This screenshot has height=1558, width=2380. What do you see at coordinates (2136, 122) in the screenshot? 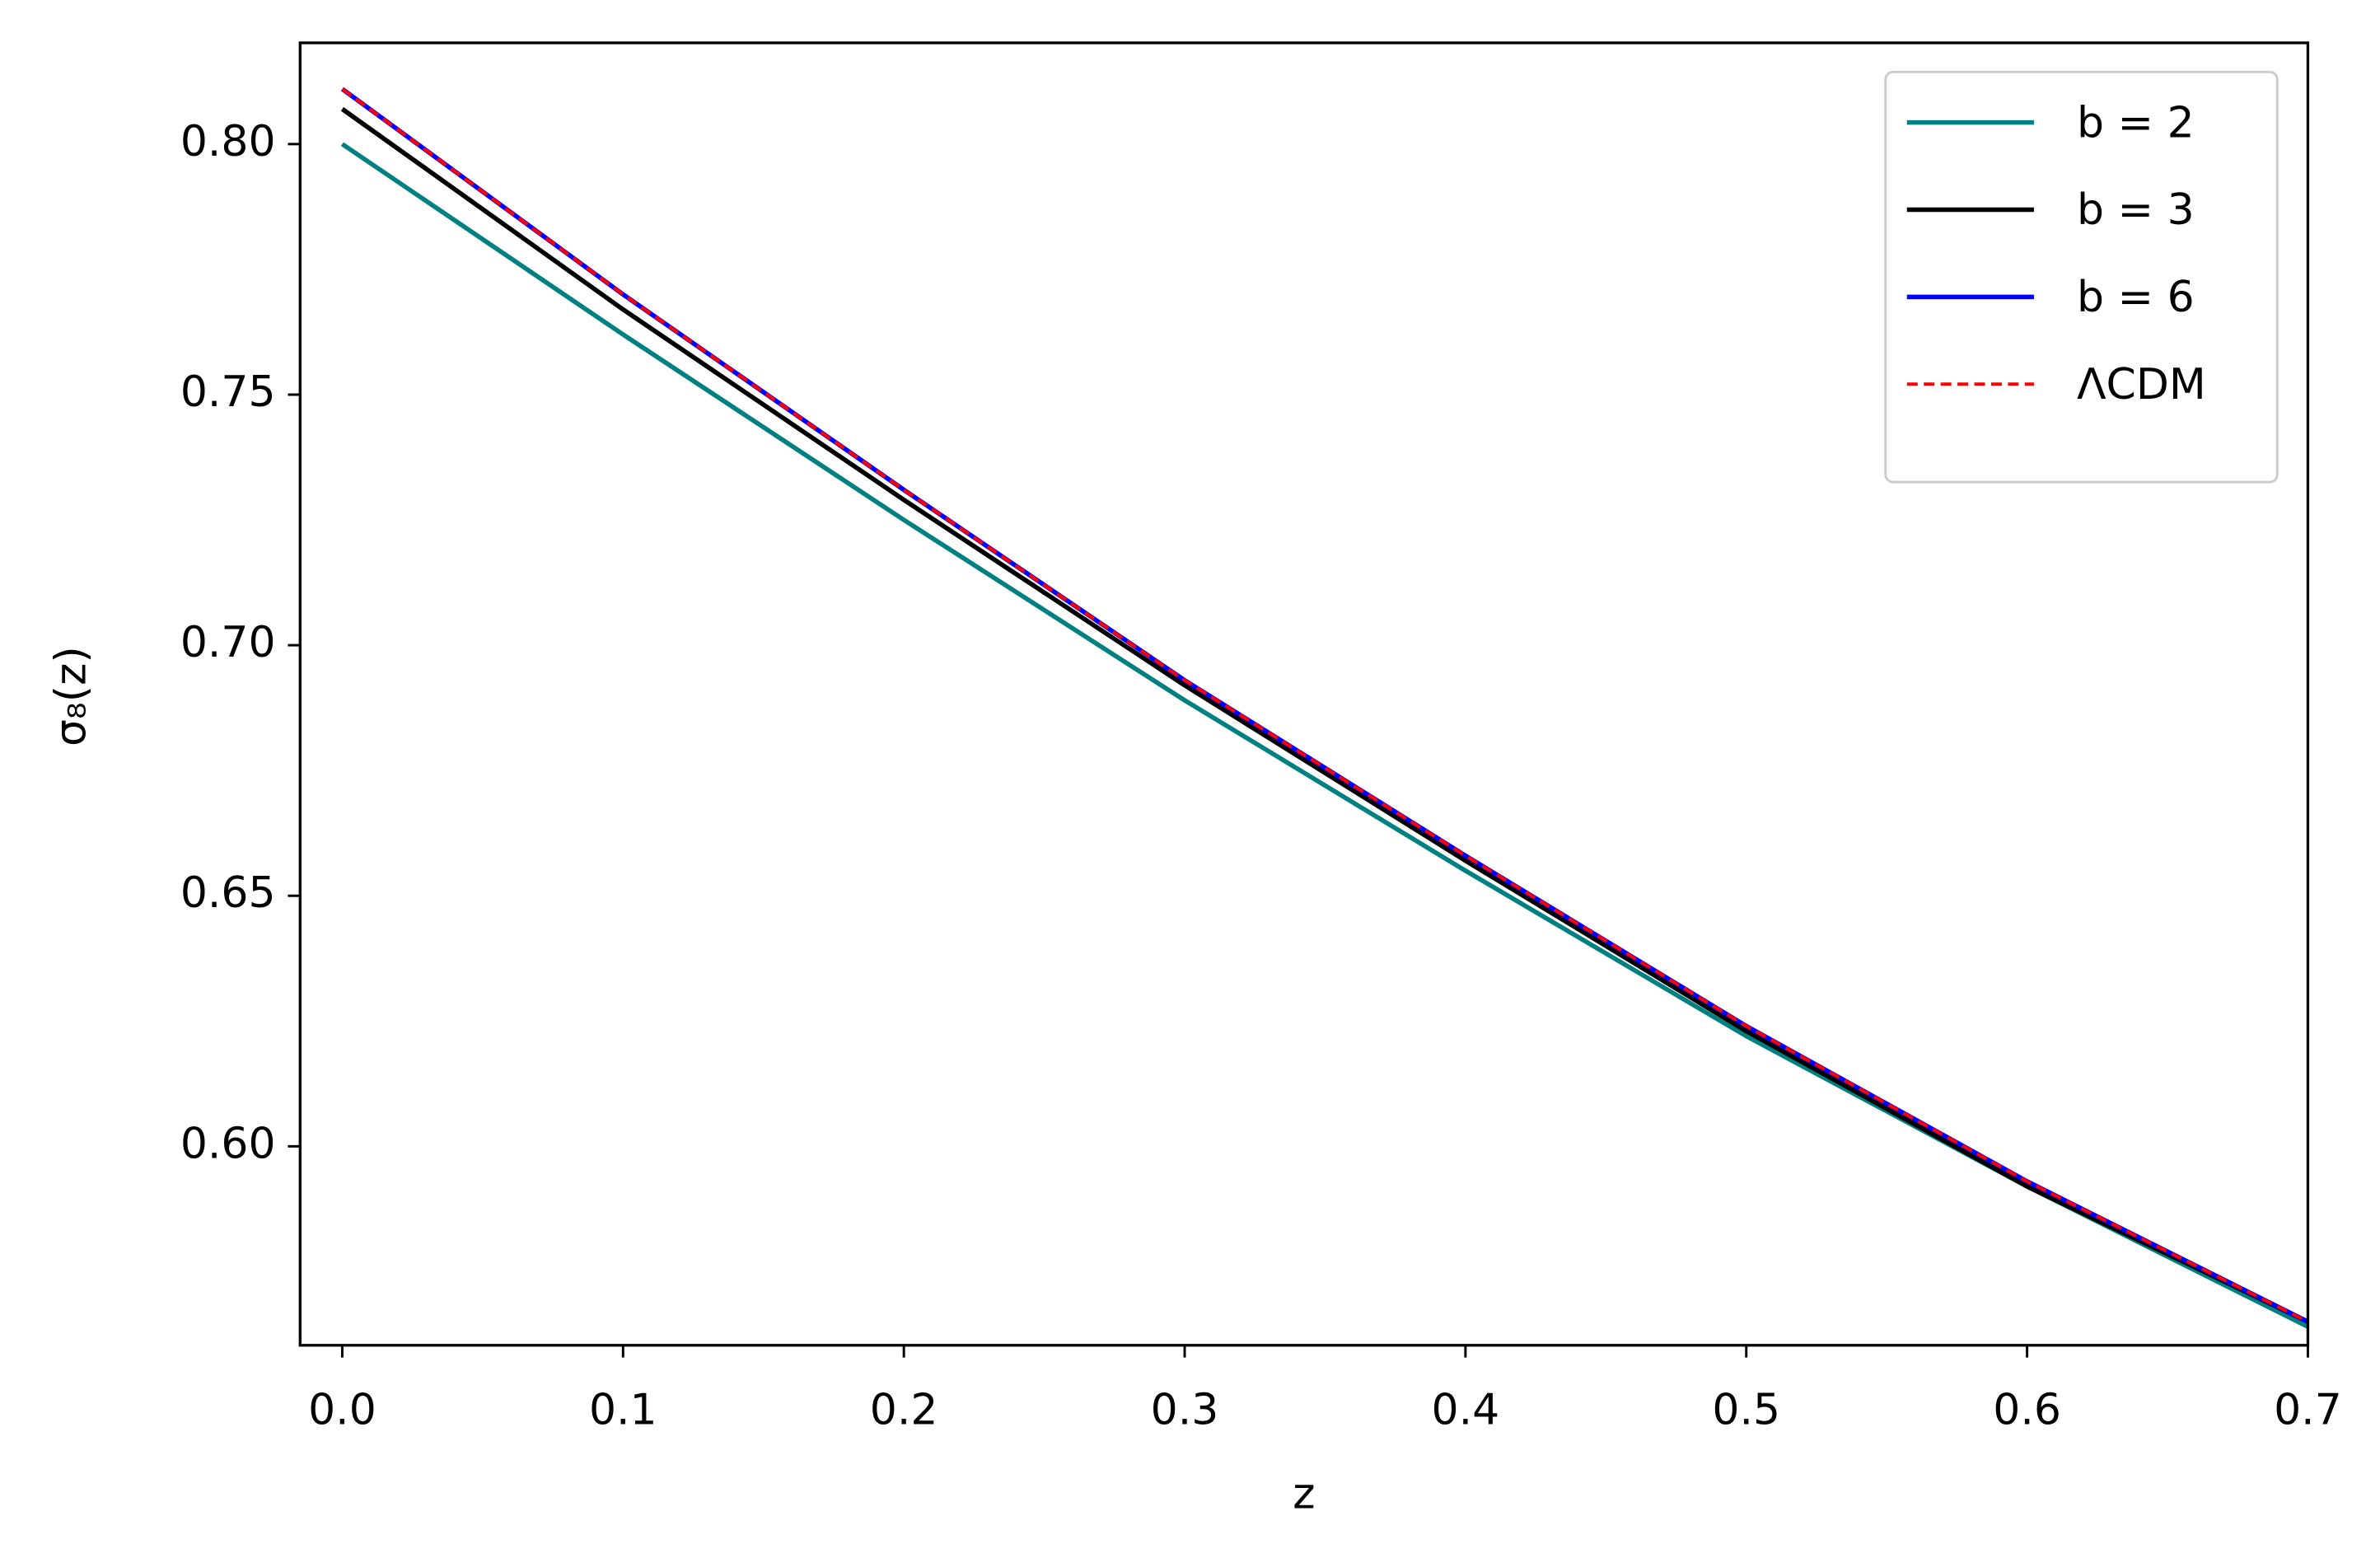
I see `legend-label: b = 2` at bounding box center [2136, 122].